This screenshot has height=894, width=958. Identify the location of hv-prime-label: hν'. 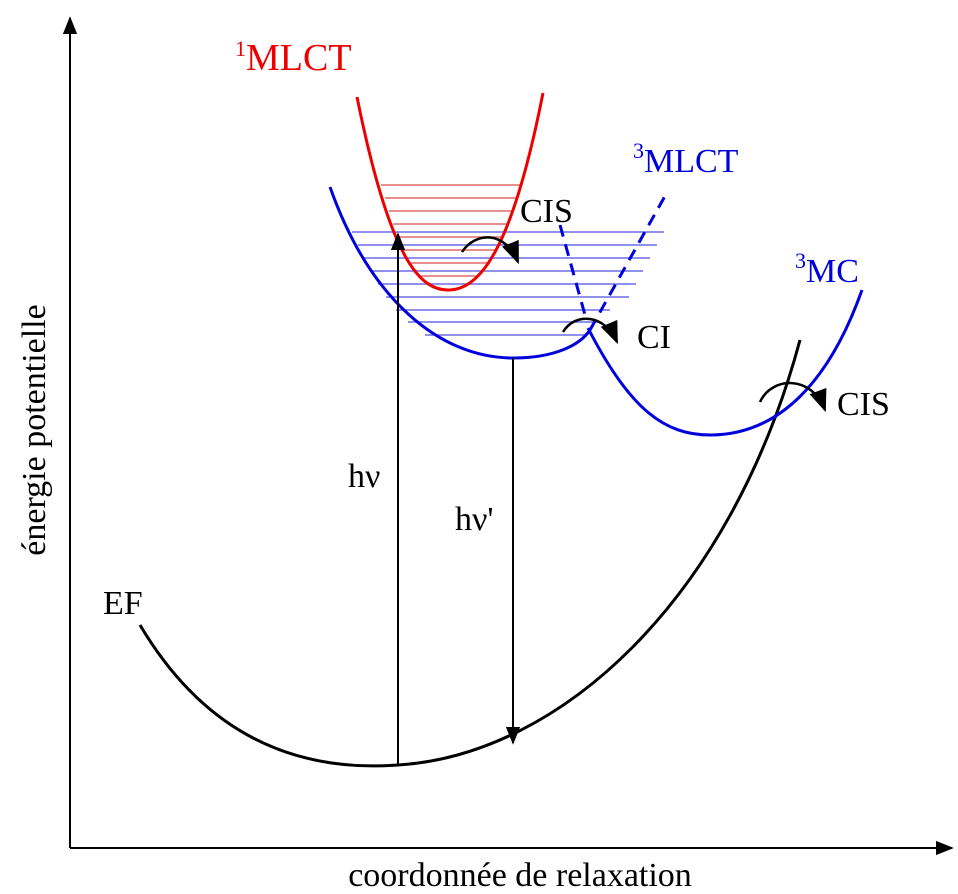
(474, 519).